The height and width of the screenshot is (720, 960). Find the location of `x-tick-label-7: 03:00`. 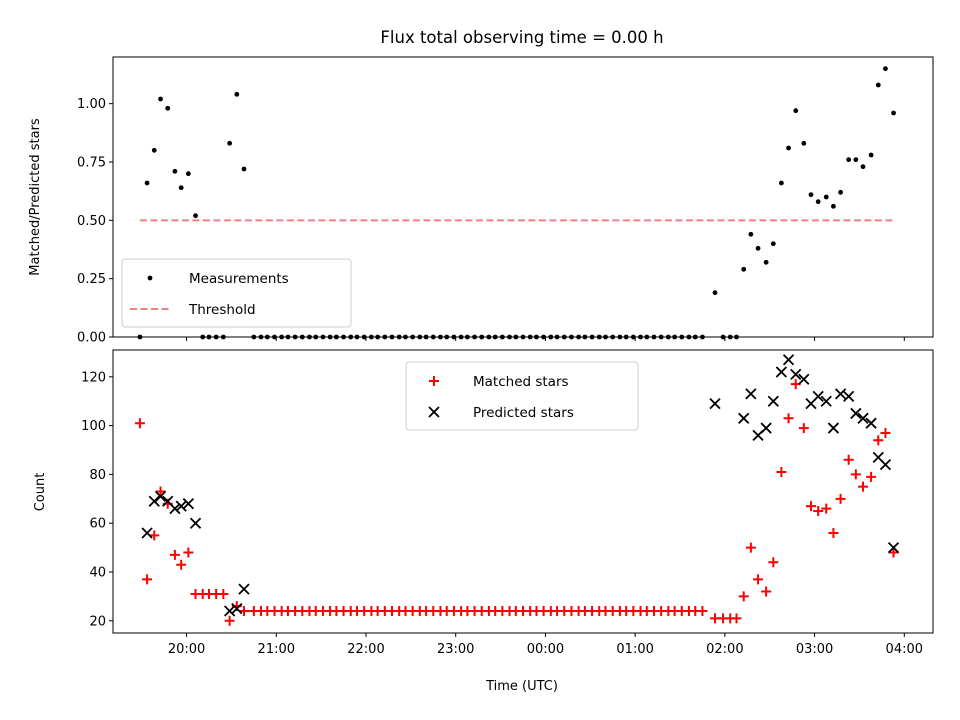

x-tick-label-7: 03:00 is located at coordinates (814, 649).